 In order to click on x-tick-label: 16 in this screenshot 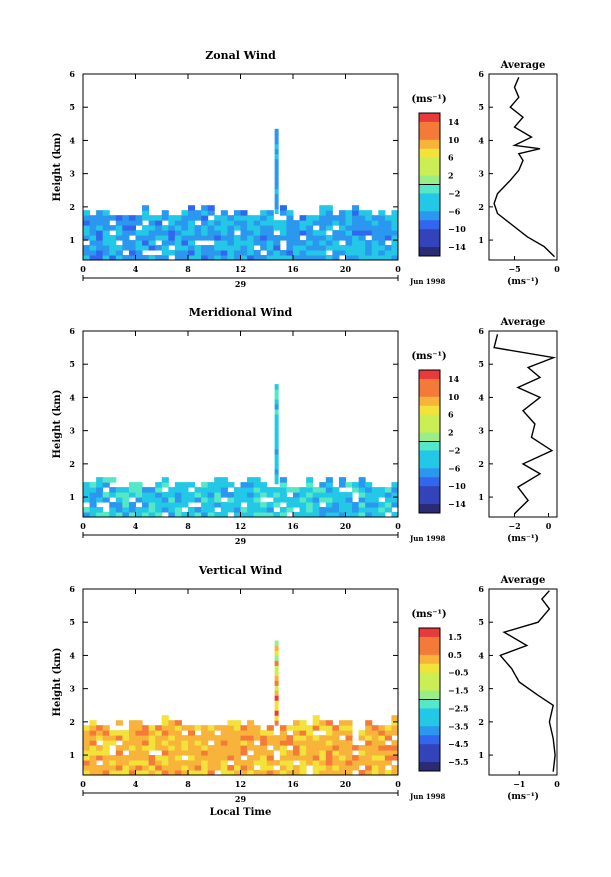, I will do `click(293, 526)`.